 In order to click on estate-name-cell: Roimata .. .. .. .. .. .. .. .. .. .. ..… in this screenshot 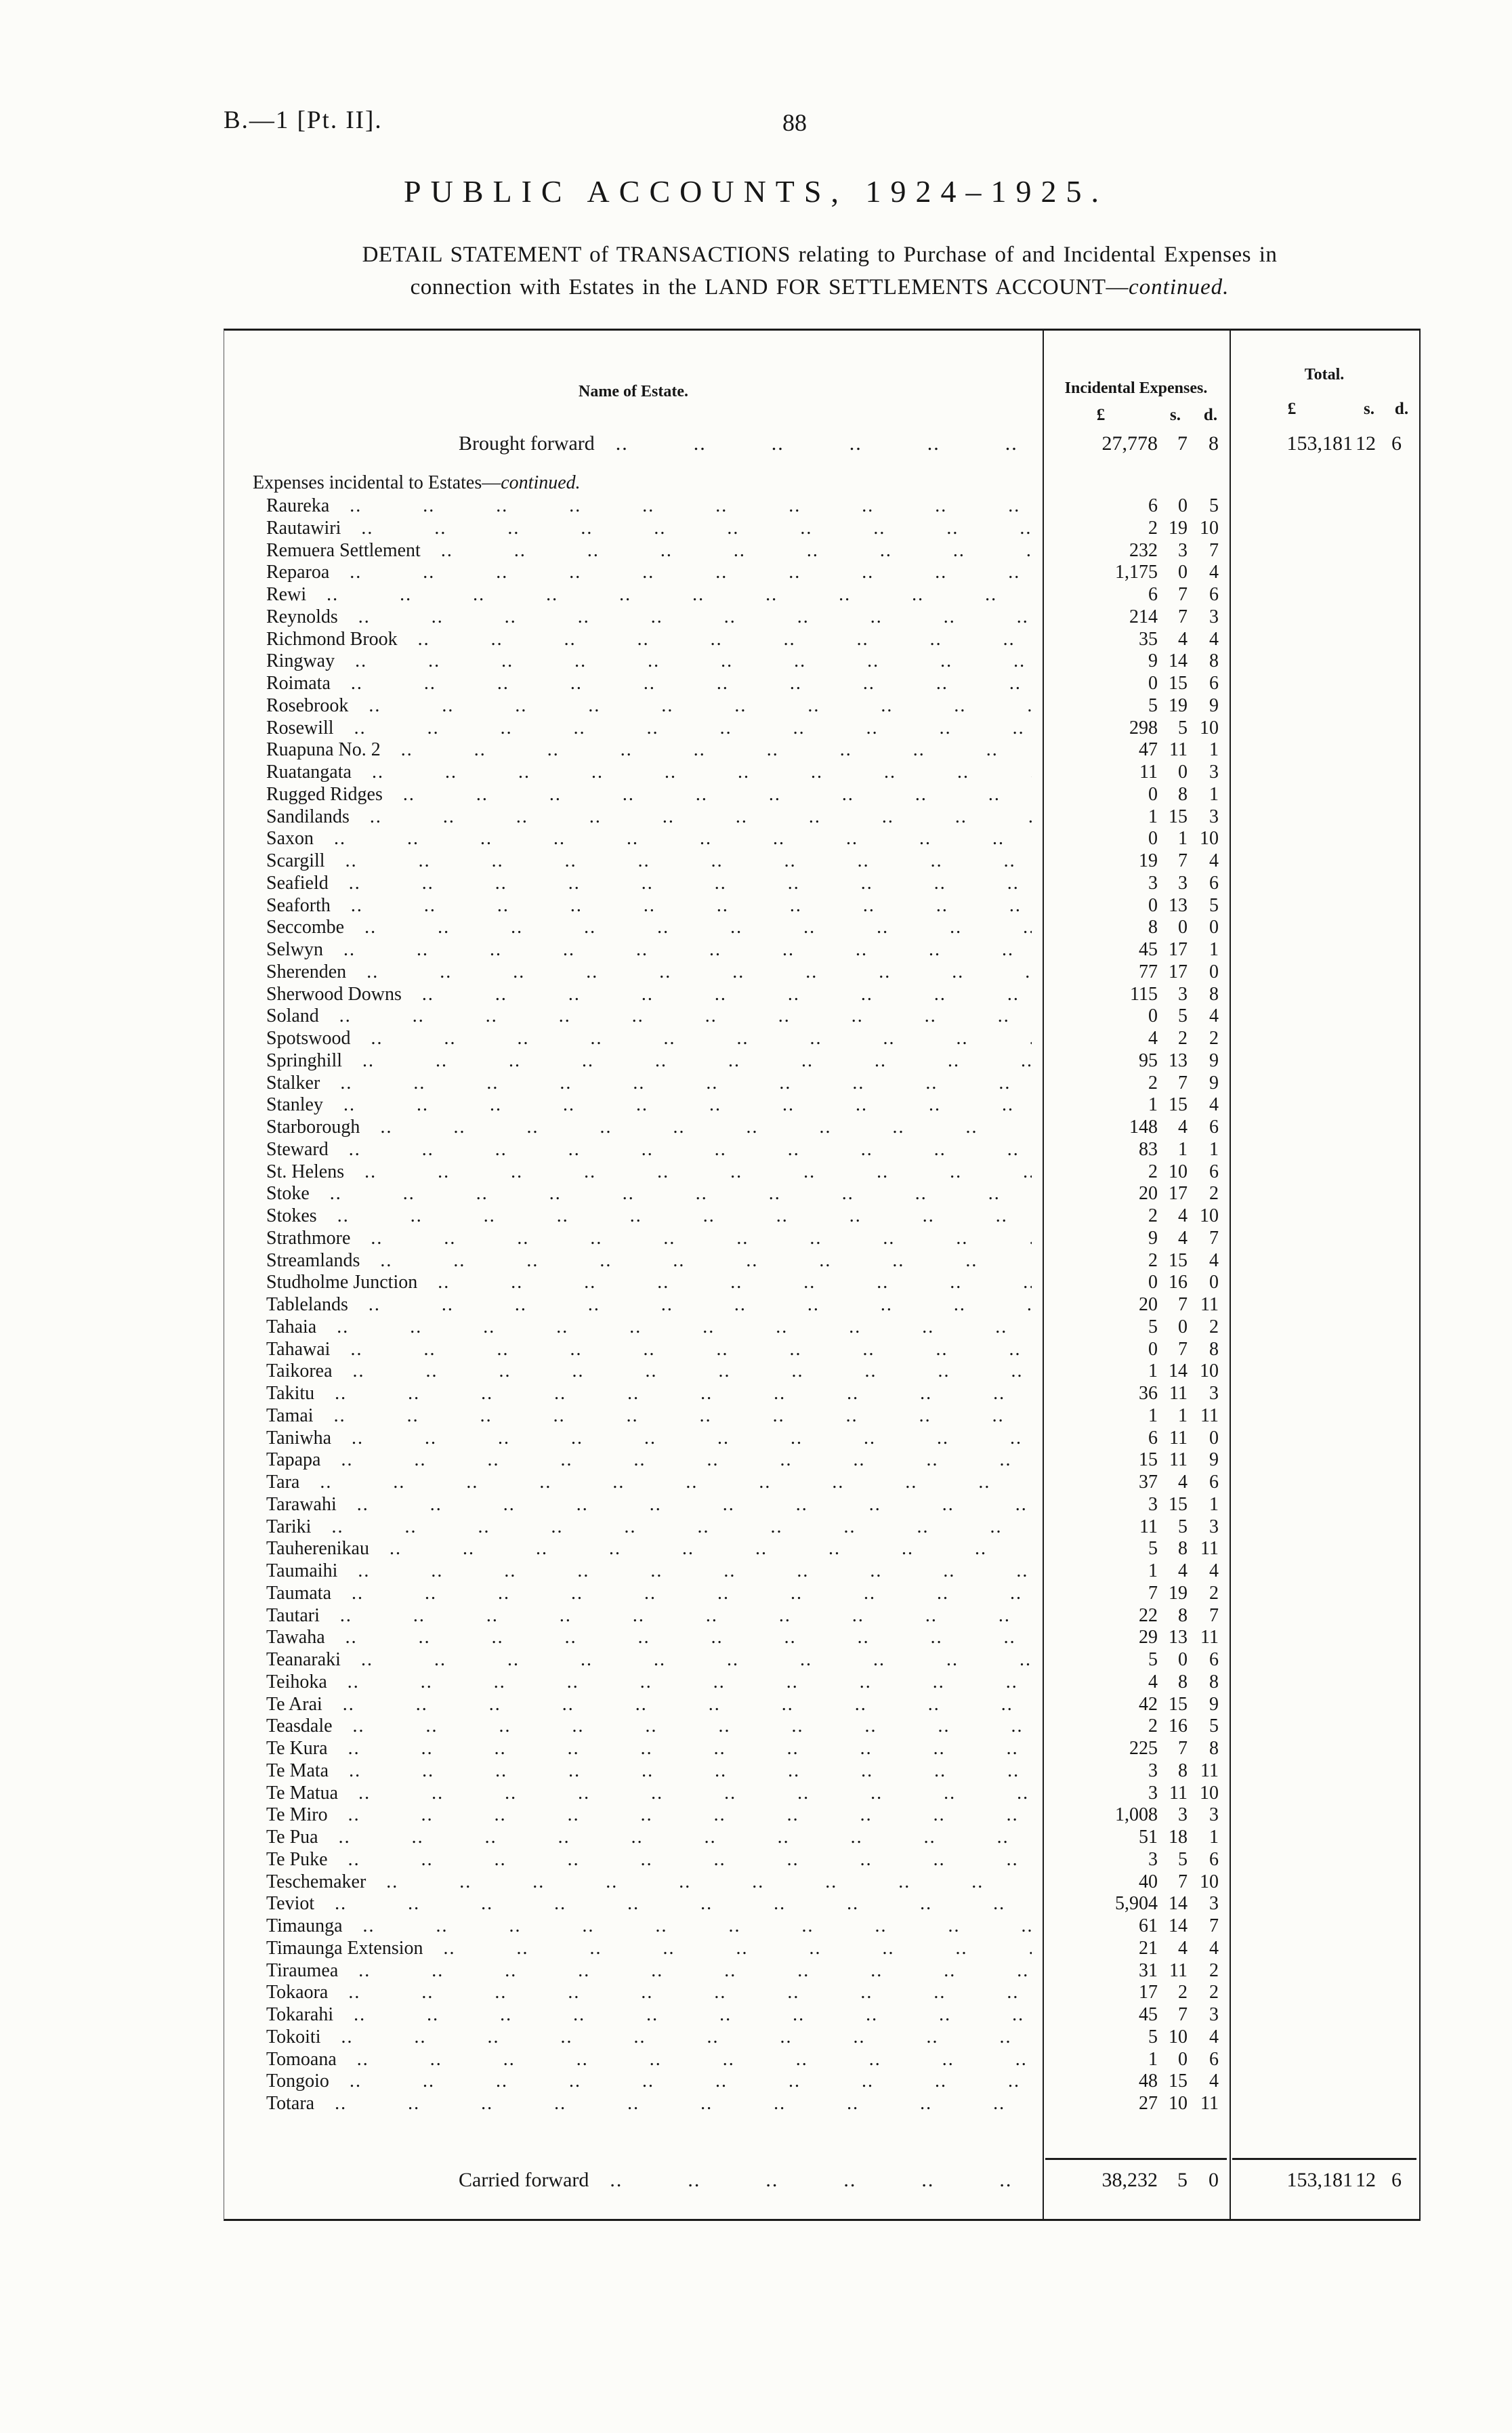, I will do `click(633, 684)`.